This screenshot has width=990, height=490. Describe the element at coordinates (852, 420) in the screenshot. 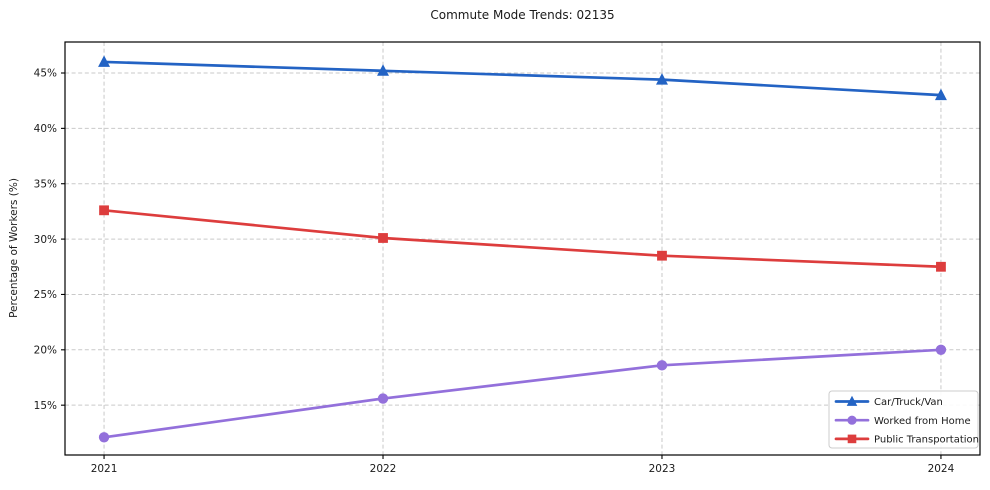

I see `legend-marker-worked-from-home` at that location.